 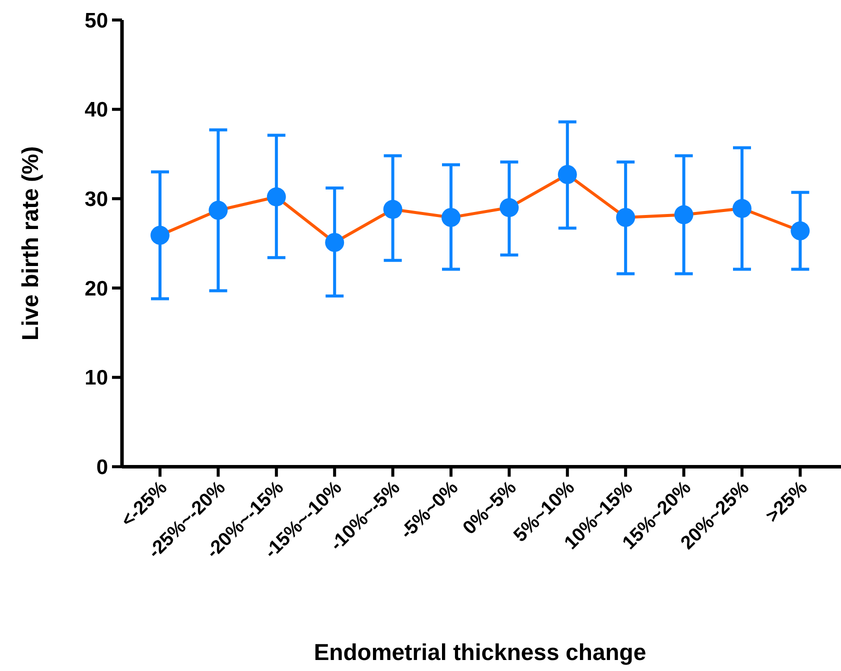 I want to click on y-tick-label: 0, so click(x=102, y=468).